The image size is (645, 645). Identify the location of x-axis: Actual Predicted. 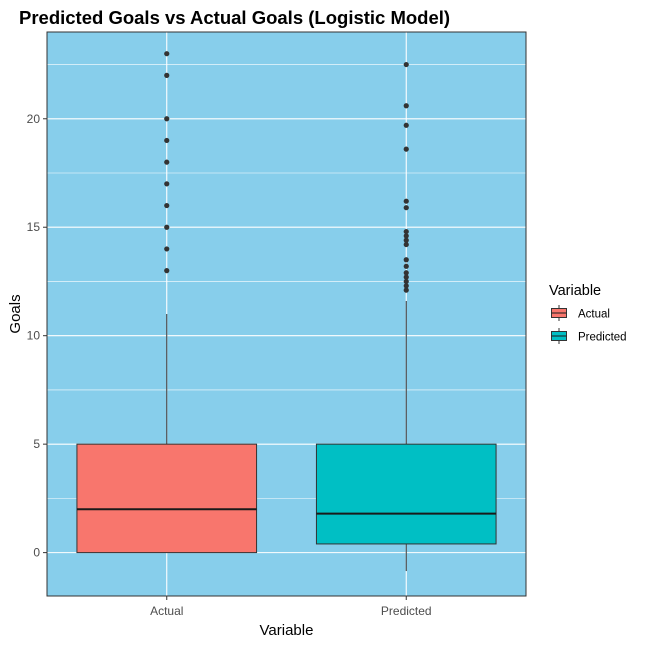
(291, 607).